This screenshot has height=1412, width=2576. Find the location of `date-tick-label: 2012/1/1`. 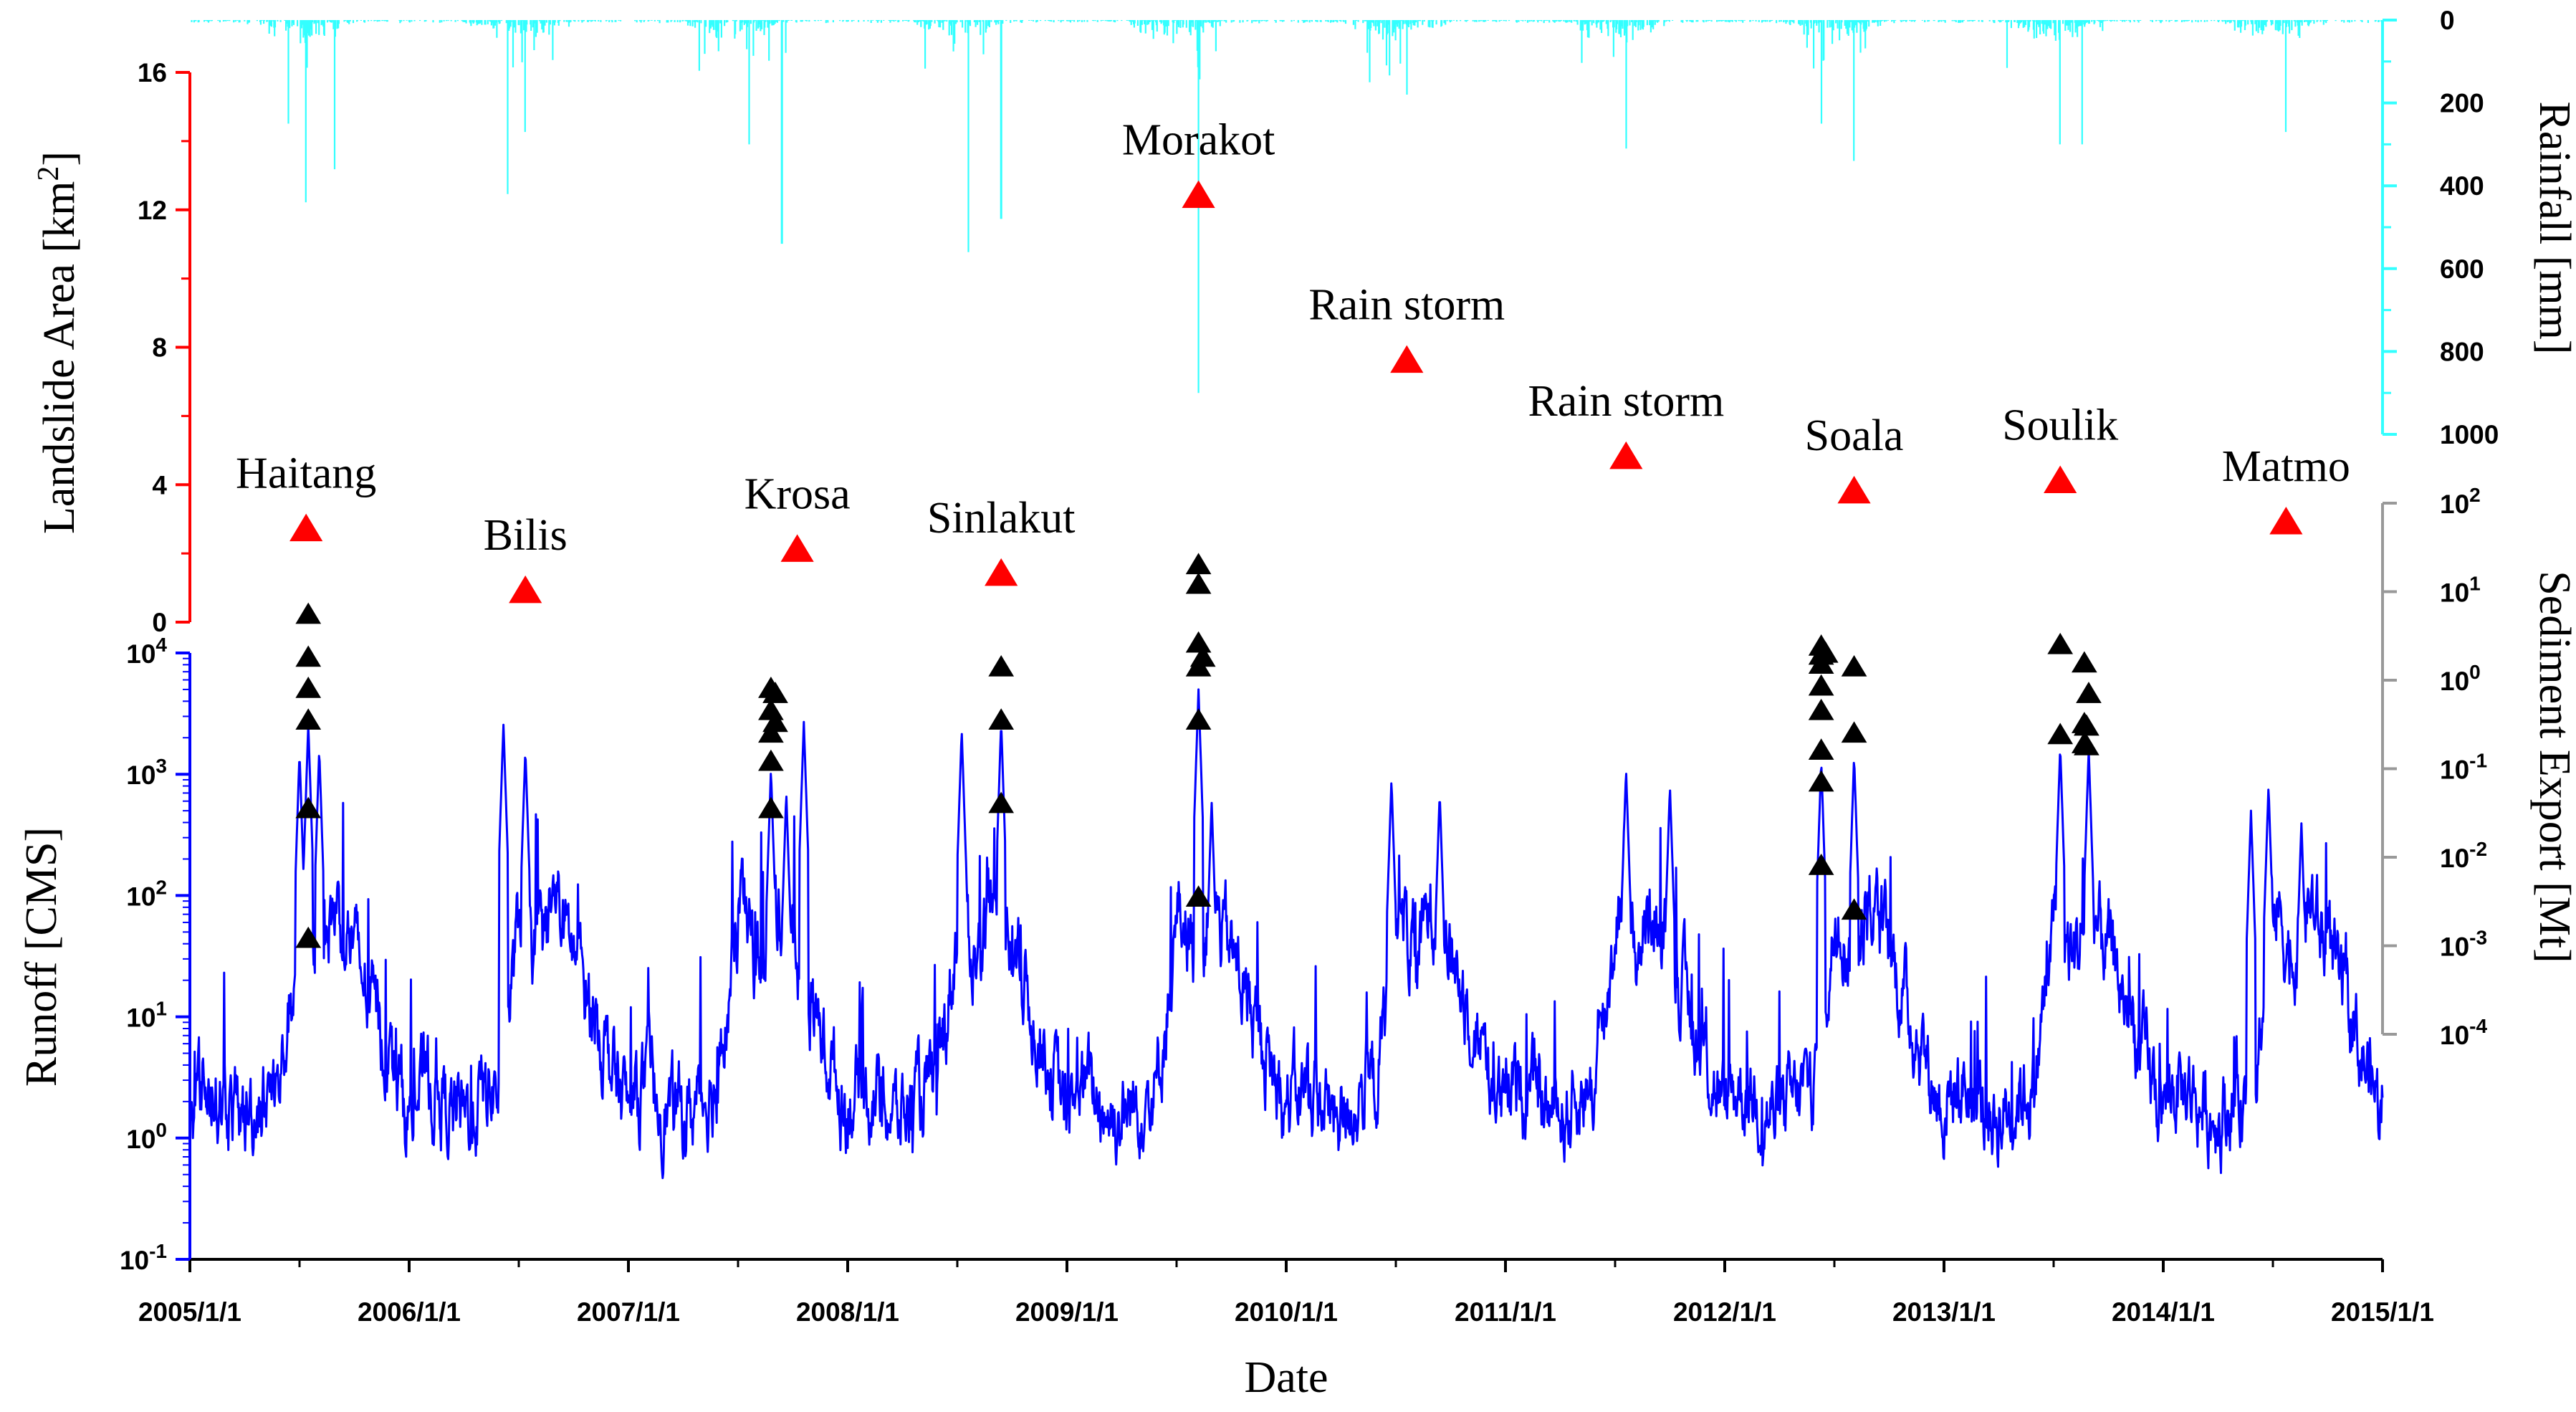

date-tick-label: 2012/1/1 is located at coordinates (1724, 1312).